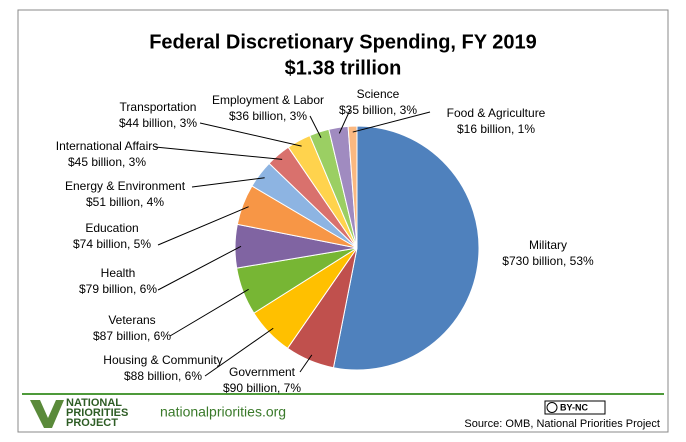  I want to click on logo-text: NATIONAL, so click(94, 403).